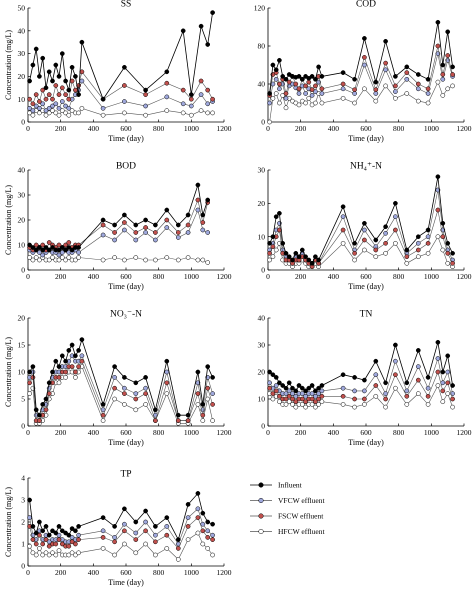  What do you see at coordinates (121, 377) in the screenshot?
I see `series-influent` at bounding box center [121, 377].